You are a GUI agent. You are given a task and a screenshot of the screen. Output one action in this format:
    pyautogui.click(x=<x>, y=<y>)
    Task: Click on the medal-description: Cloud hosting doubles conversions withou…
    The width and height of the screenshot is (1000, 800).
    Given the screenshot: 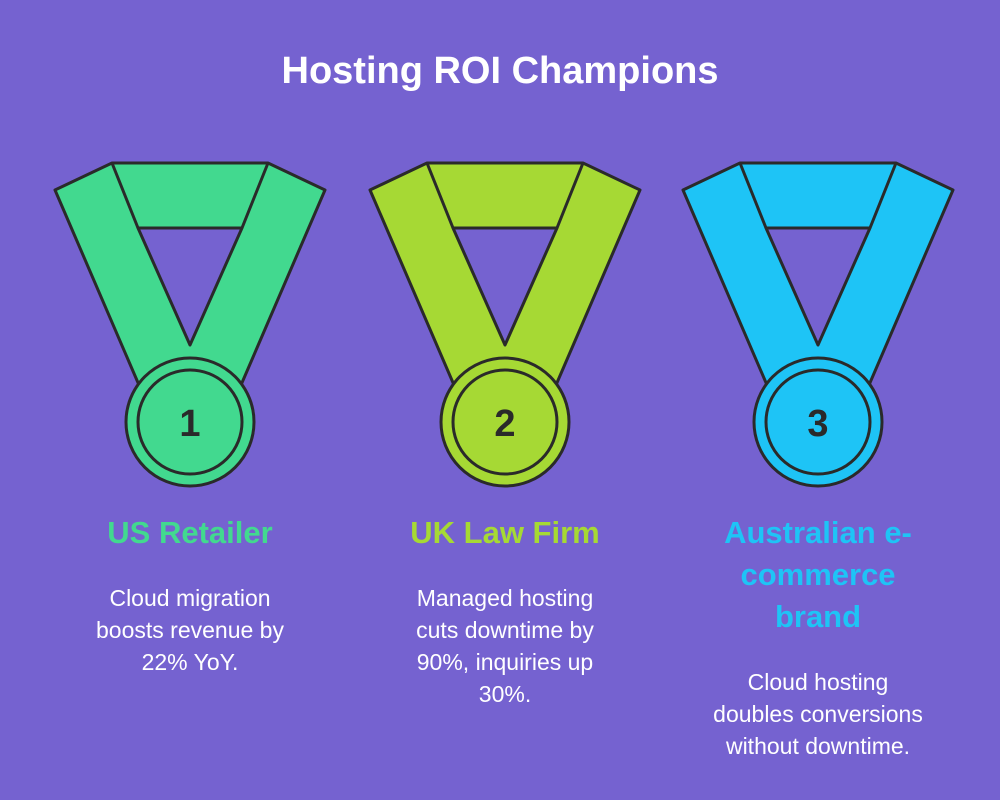 What is the action you would take?
    pyautogui.click(x=818, y=714)
    